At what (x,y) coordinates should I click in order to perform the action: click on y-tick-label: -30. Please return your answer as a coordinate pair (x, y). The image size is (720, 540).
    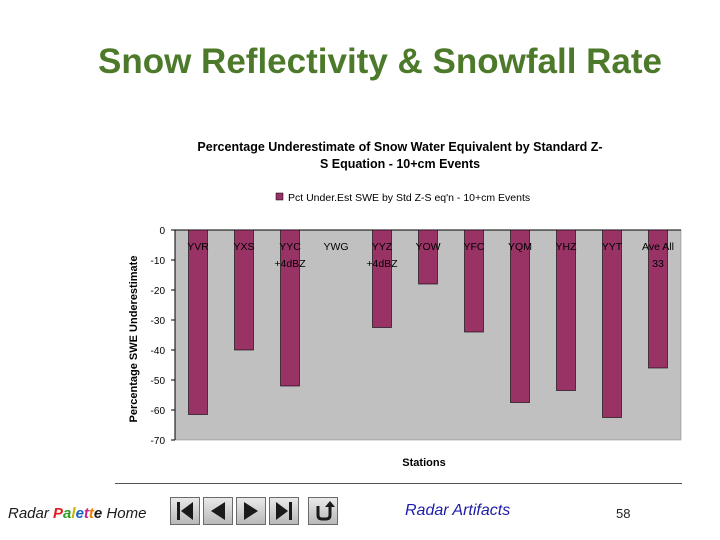
    Looking at the image, I should click on (158, 321).